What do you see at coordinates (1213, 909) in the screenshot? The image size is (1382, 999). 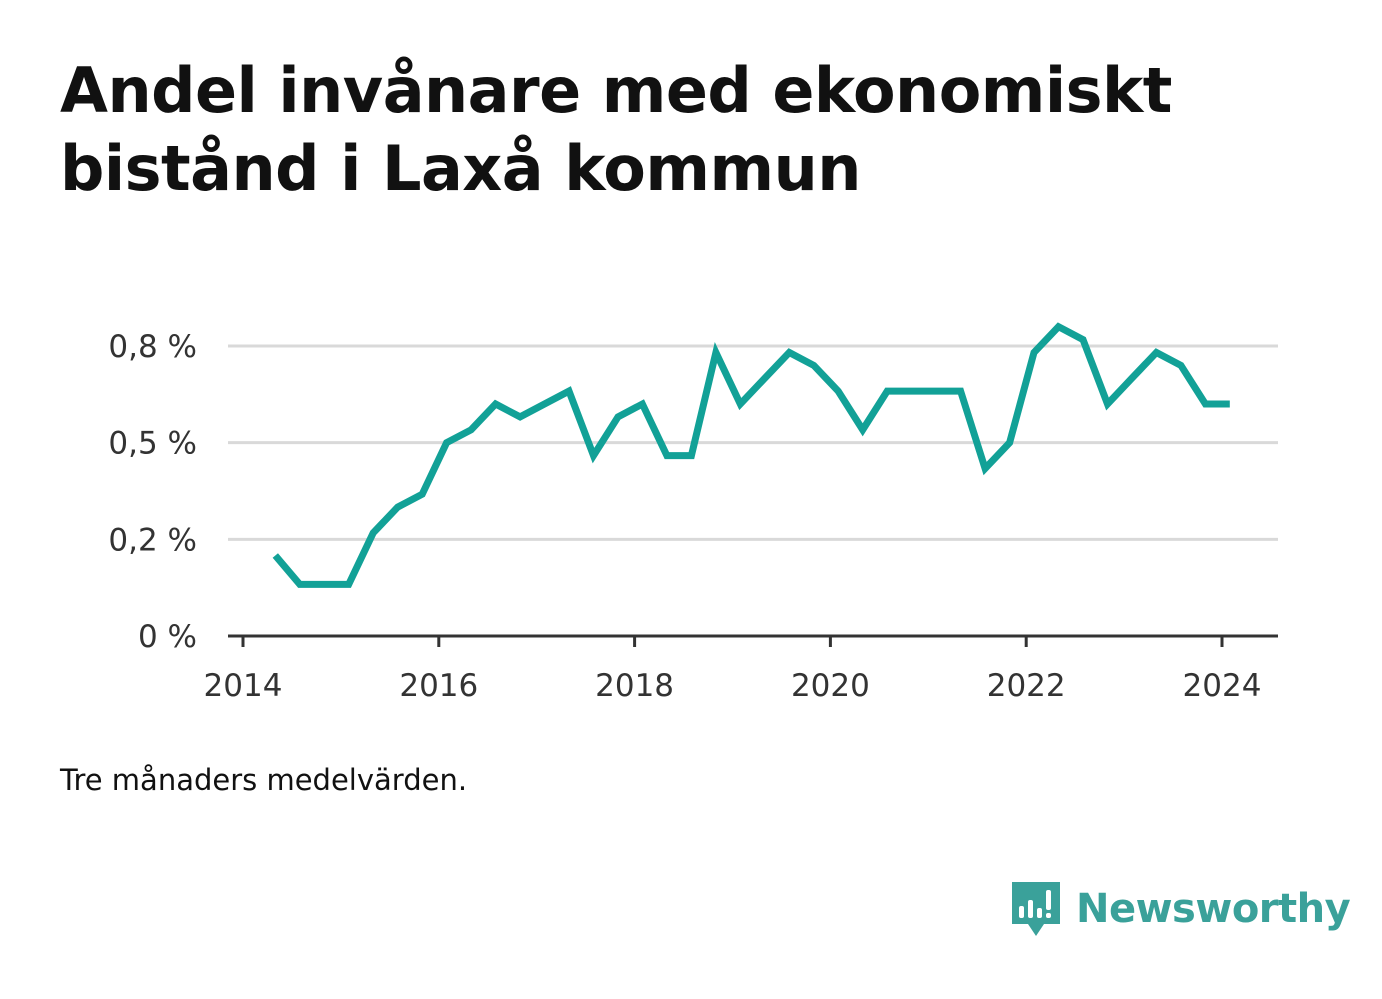 I see `brand-name: Newsworthy` at bounding box center [1213, 909].